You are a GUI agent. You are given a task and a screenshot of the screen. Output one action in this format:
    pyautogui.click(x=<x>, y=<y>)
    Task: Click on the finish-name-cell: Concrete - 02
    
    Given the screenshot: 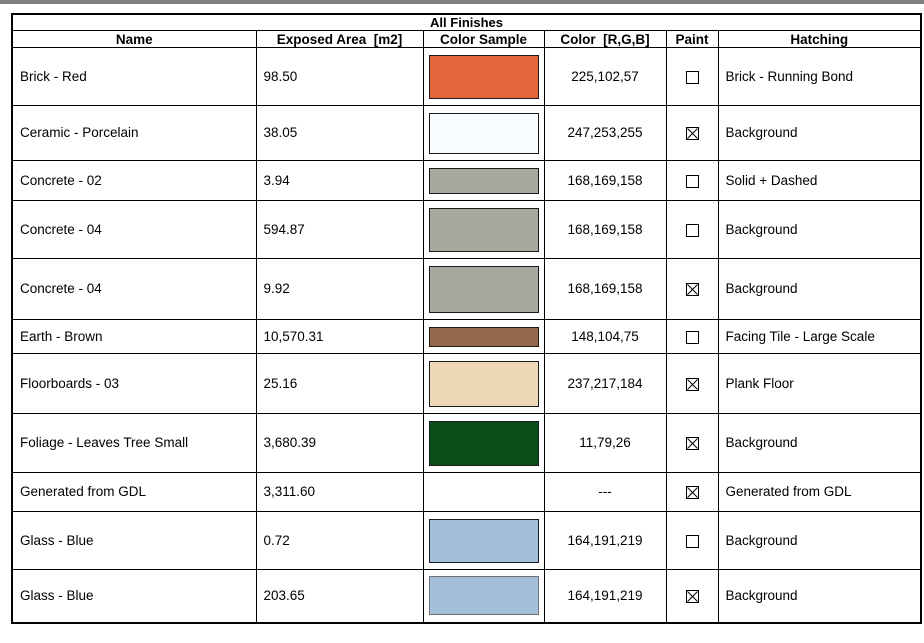 What is the action you would take?
    pyautogui.click(x=134, y=180)
    